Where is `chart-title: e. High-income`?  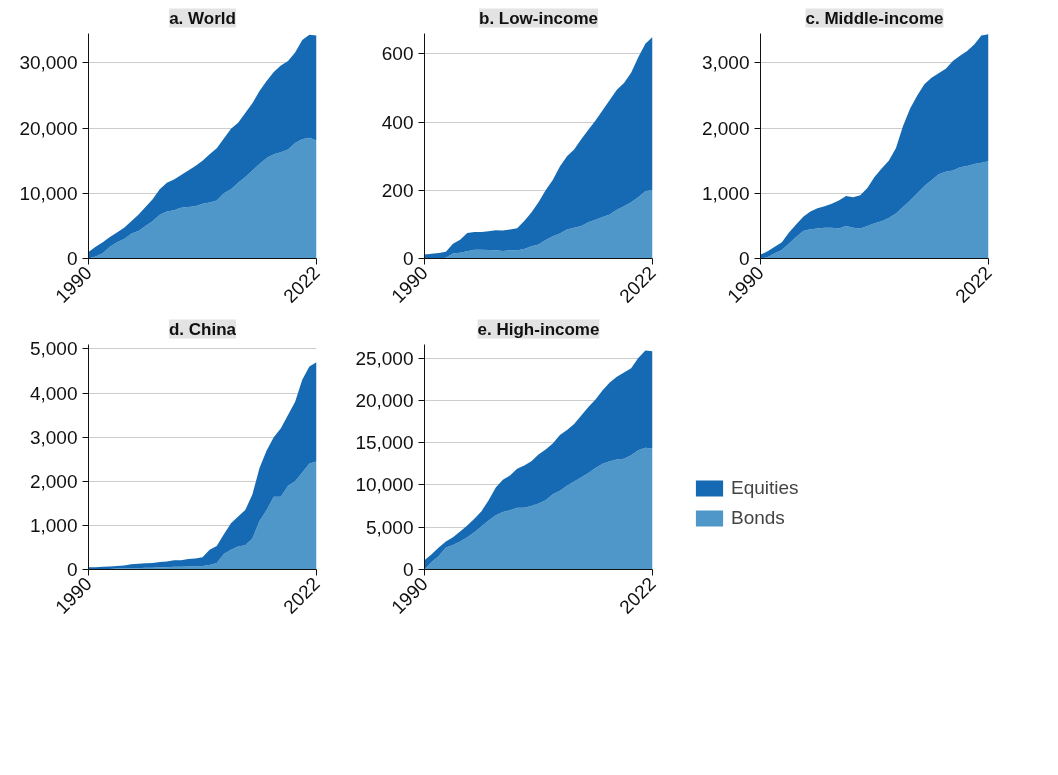 chart-title: e. High-income is located at coordinates (538, 329).